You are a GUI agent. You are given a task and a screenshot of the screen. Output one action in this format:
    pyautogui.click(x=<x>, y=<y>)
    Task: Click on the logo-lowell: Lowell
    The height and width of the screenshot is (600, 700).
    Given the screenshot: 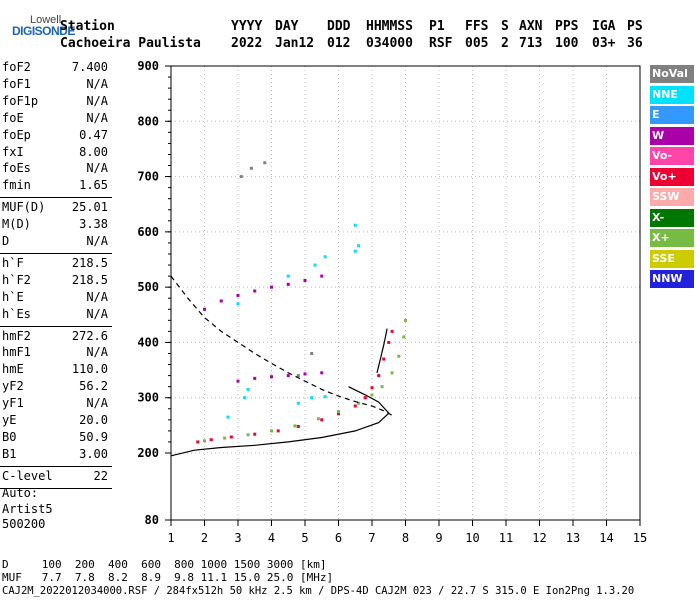 What is the action you would take?
    pyautogui.click(x=46, y=20)
    